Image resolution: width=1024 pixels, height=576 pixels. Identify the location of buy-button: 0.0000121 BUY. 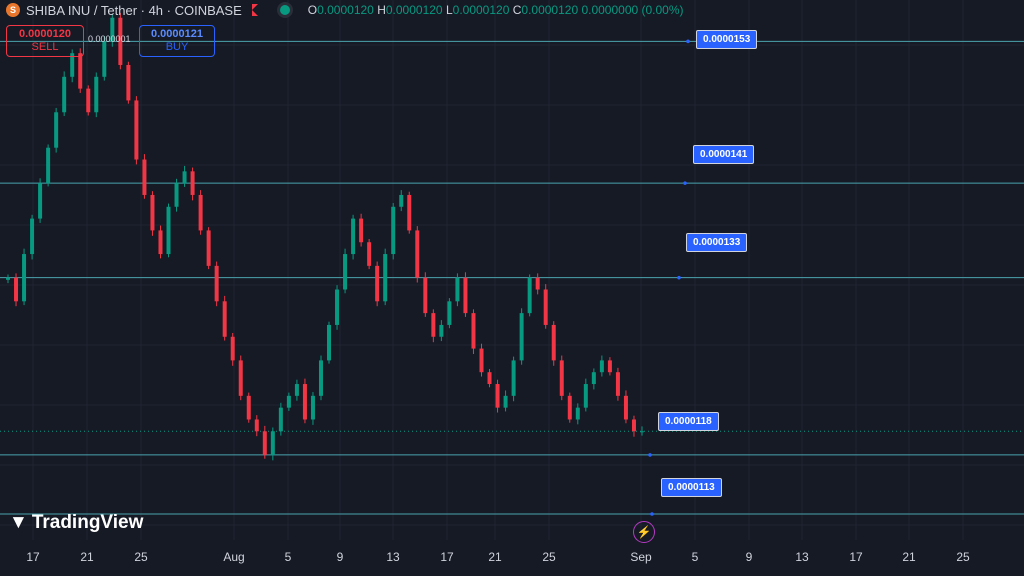
(177, 41).